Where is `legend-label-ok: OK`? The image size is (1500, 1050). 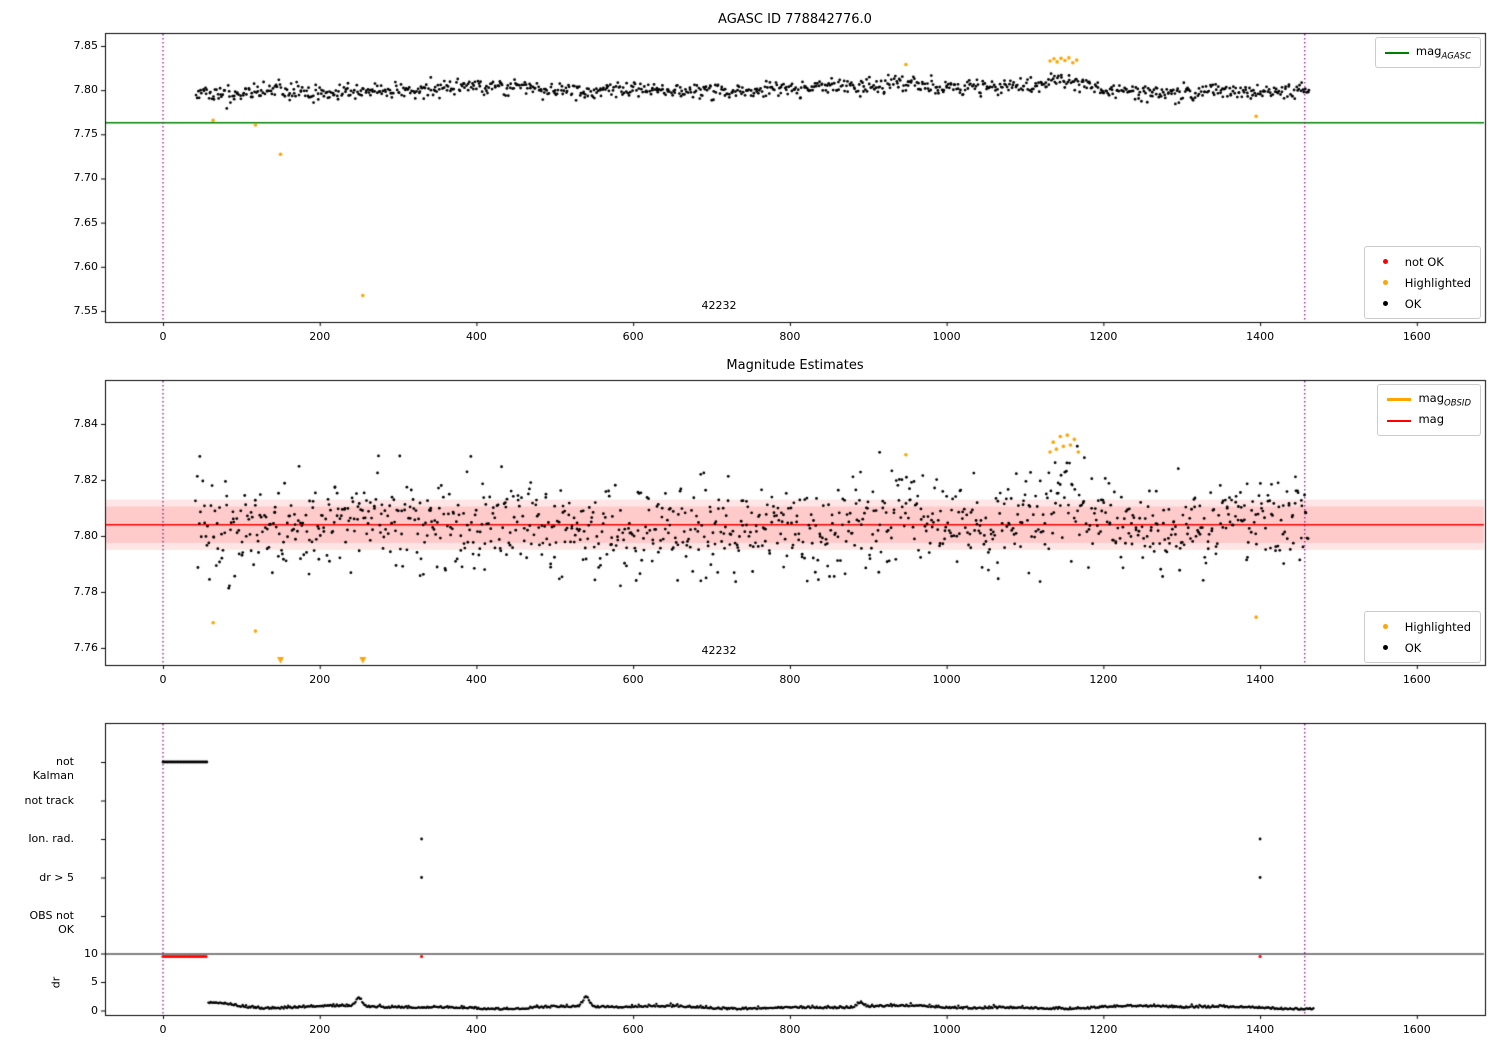 legend-label-ok: OK is located at coordinates (1413, 303).